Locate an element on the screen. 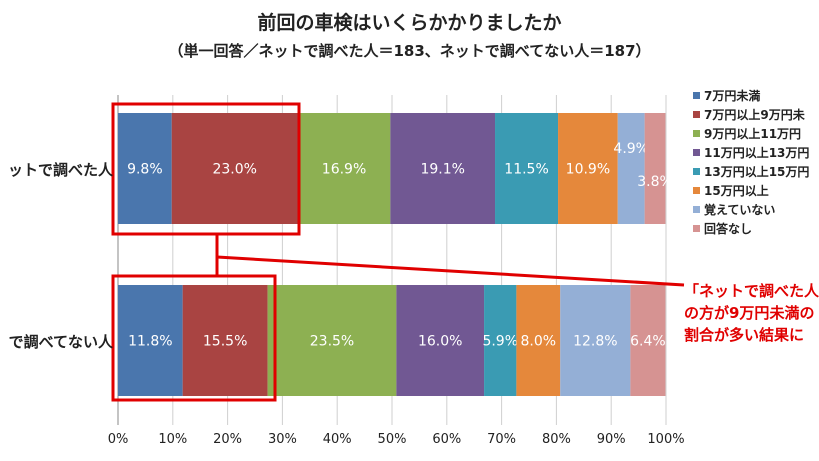 The width and height of the screenshot is (819, 461). data-label: 4.9% is located at coordinates (631, 149).